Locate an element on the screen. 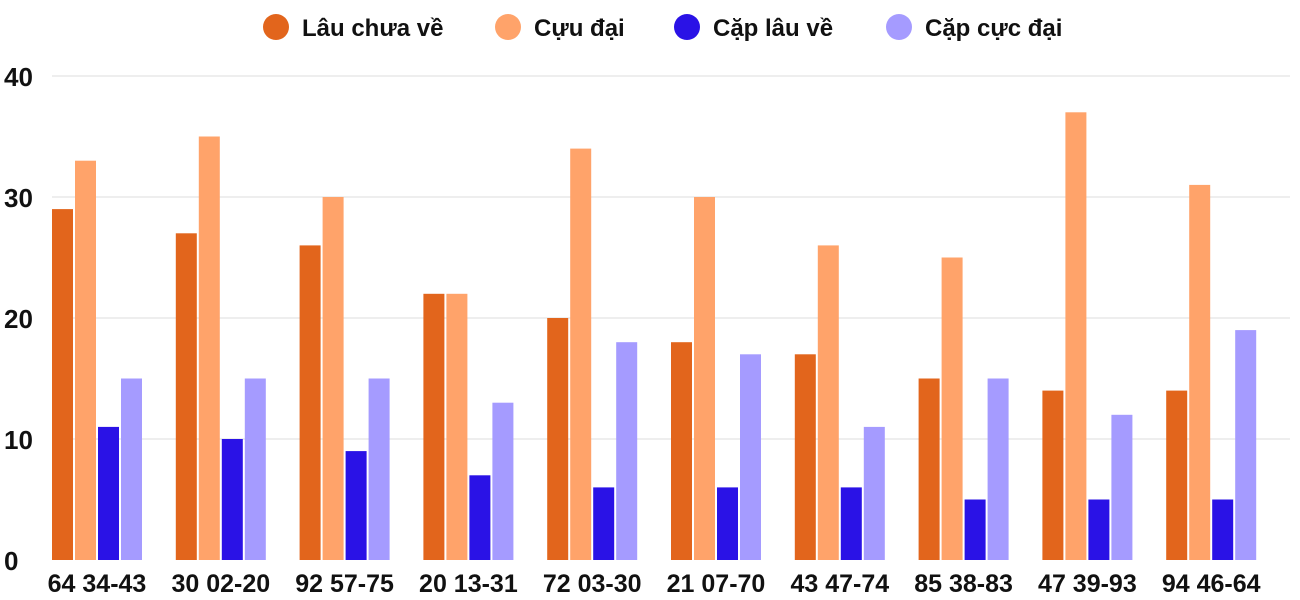 Image resolution: width=1300 pixels, height=600 pixels. x-tick-label-2: 30 02-20 is located at coordinates (220, 584).